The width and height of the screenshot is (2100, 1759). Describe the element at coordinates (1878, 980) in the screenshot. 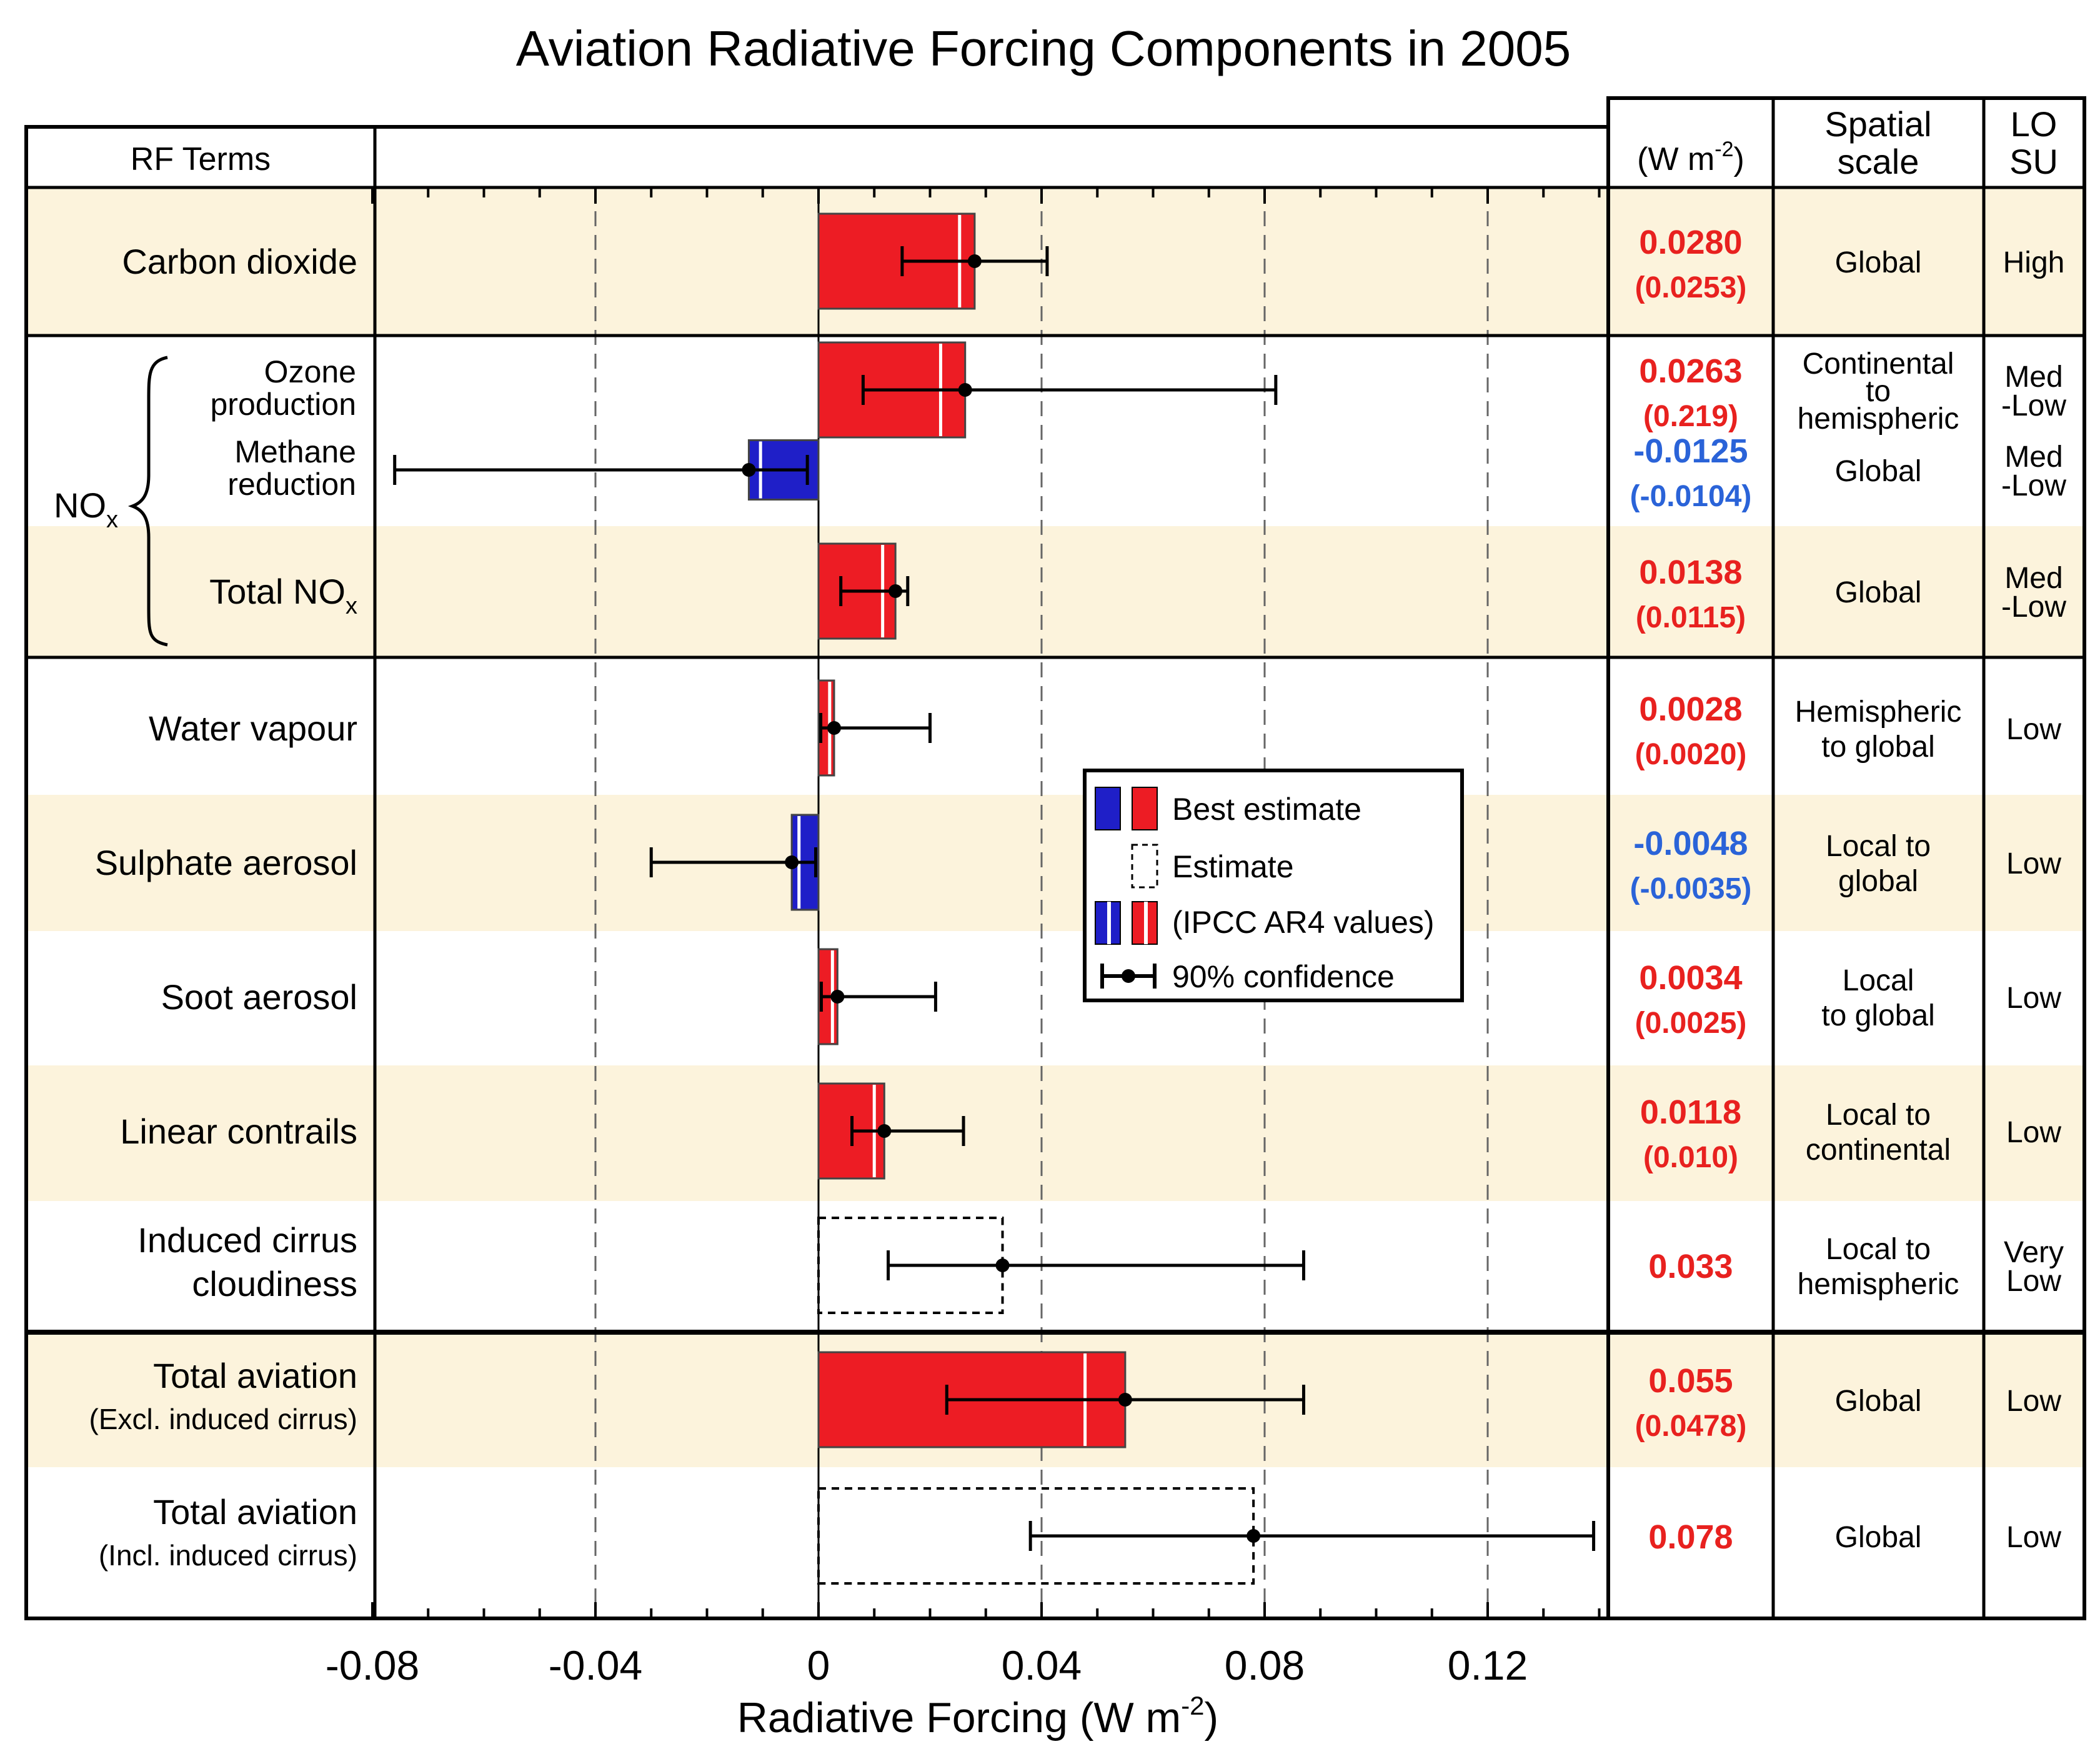

I see `spatial-6-0: Local` at that location.